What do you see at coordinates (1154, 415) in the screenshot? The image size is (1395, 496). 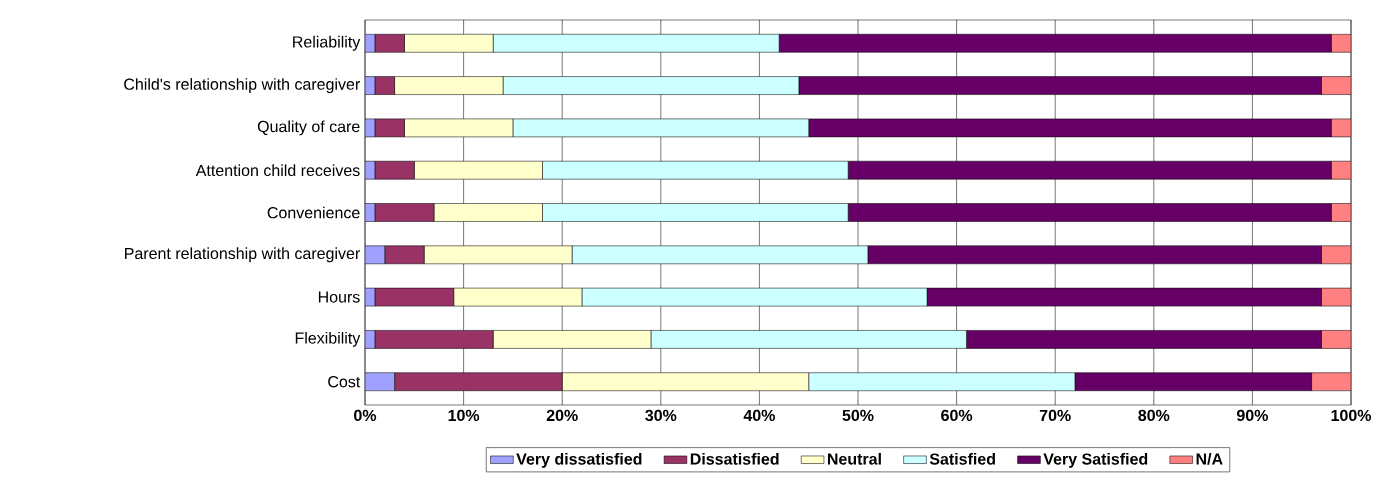 I see `x-tick-label: 80%` at bounding box center [1154, 415].